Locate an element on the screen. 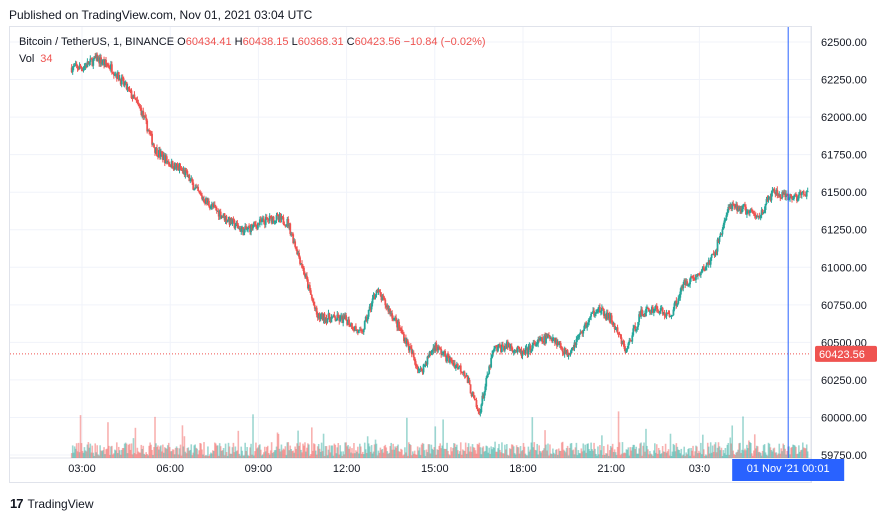  tradingview-logo-icon: 17 is located at coordinates (17, 503).